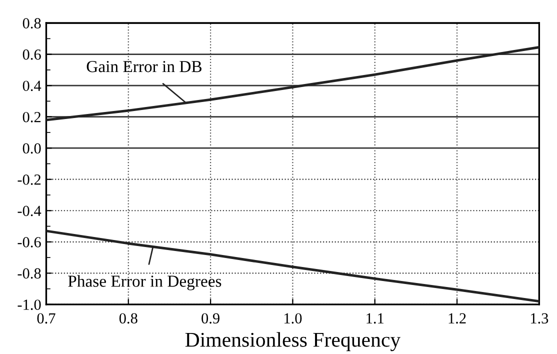  I want to click on y-tick-label: -0.4, so click(30, 211).